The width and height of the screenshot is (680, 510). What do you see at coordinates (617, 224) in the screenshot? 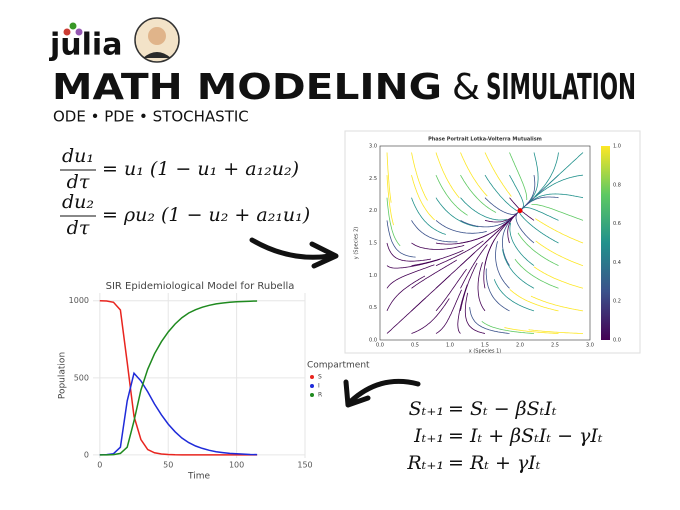
I see `colorbar-tick: 0.6` at bounding box center [617, 224].